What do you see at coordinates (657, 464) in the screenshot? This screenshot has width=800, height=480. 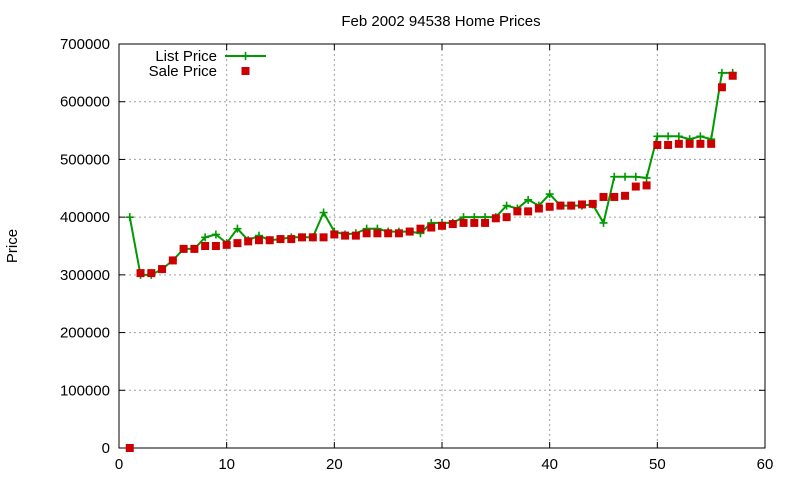 I see `x-tick-label: 50` at bounding box center [657, 464].